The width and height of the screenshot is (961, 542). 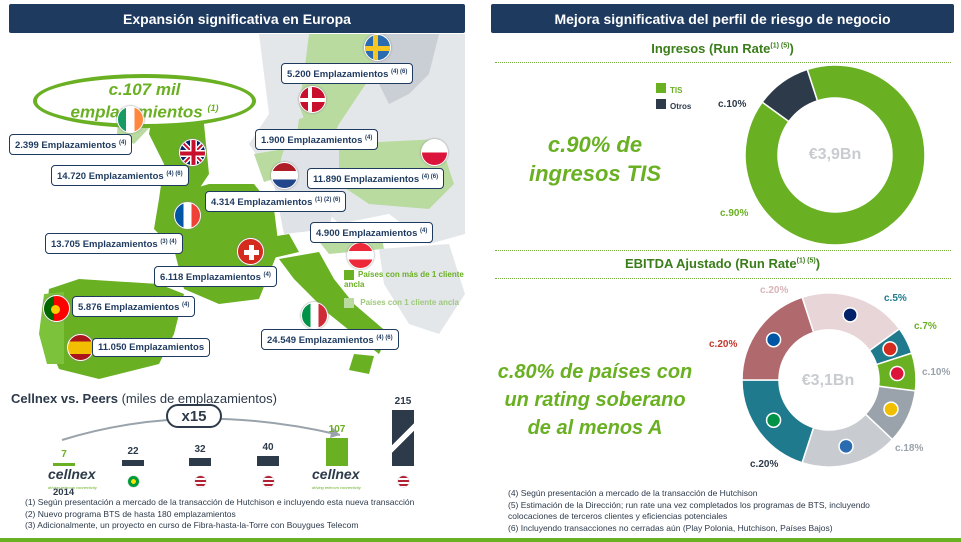 What do you see at coordinates (312, 141) in the screenshot?
I see `denmark-sites-text: 1.900 Emplazamientos` at bounding box center [312, 141].